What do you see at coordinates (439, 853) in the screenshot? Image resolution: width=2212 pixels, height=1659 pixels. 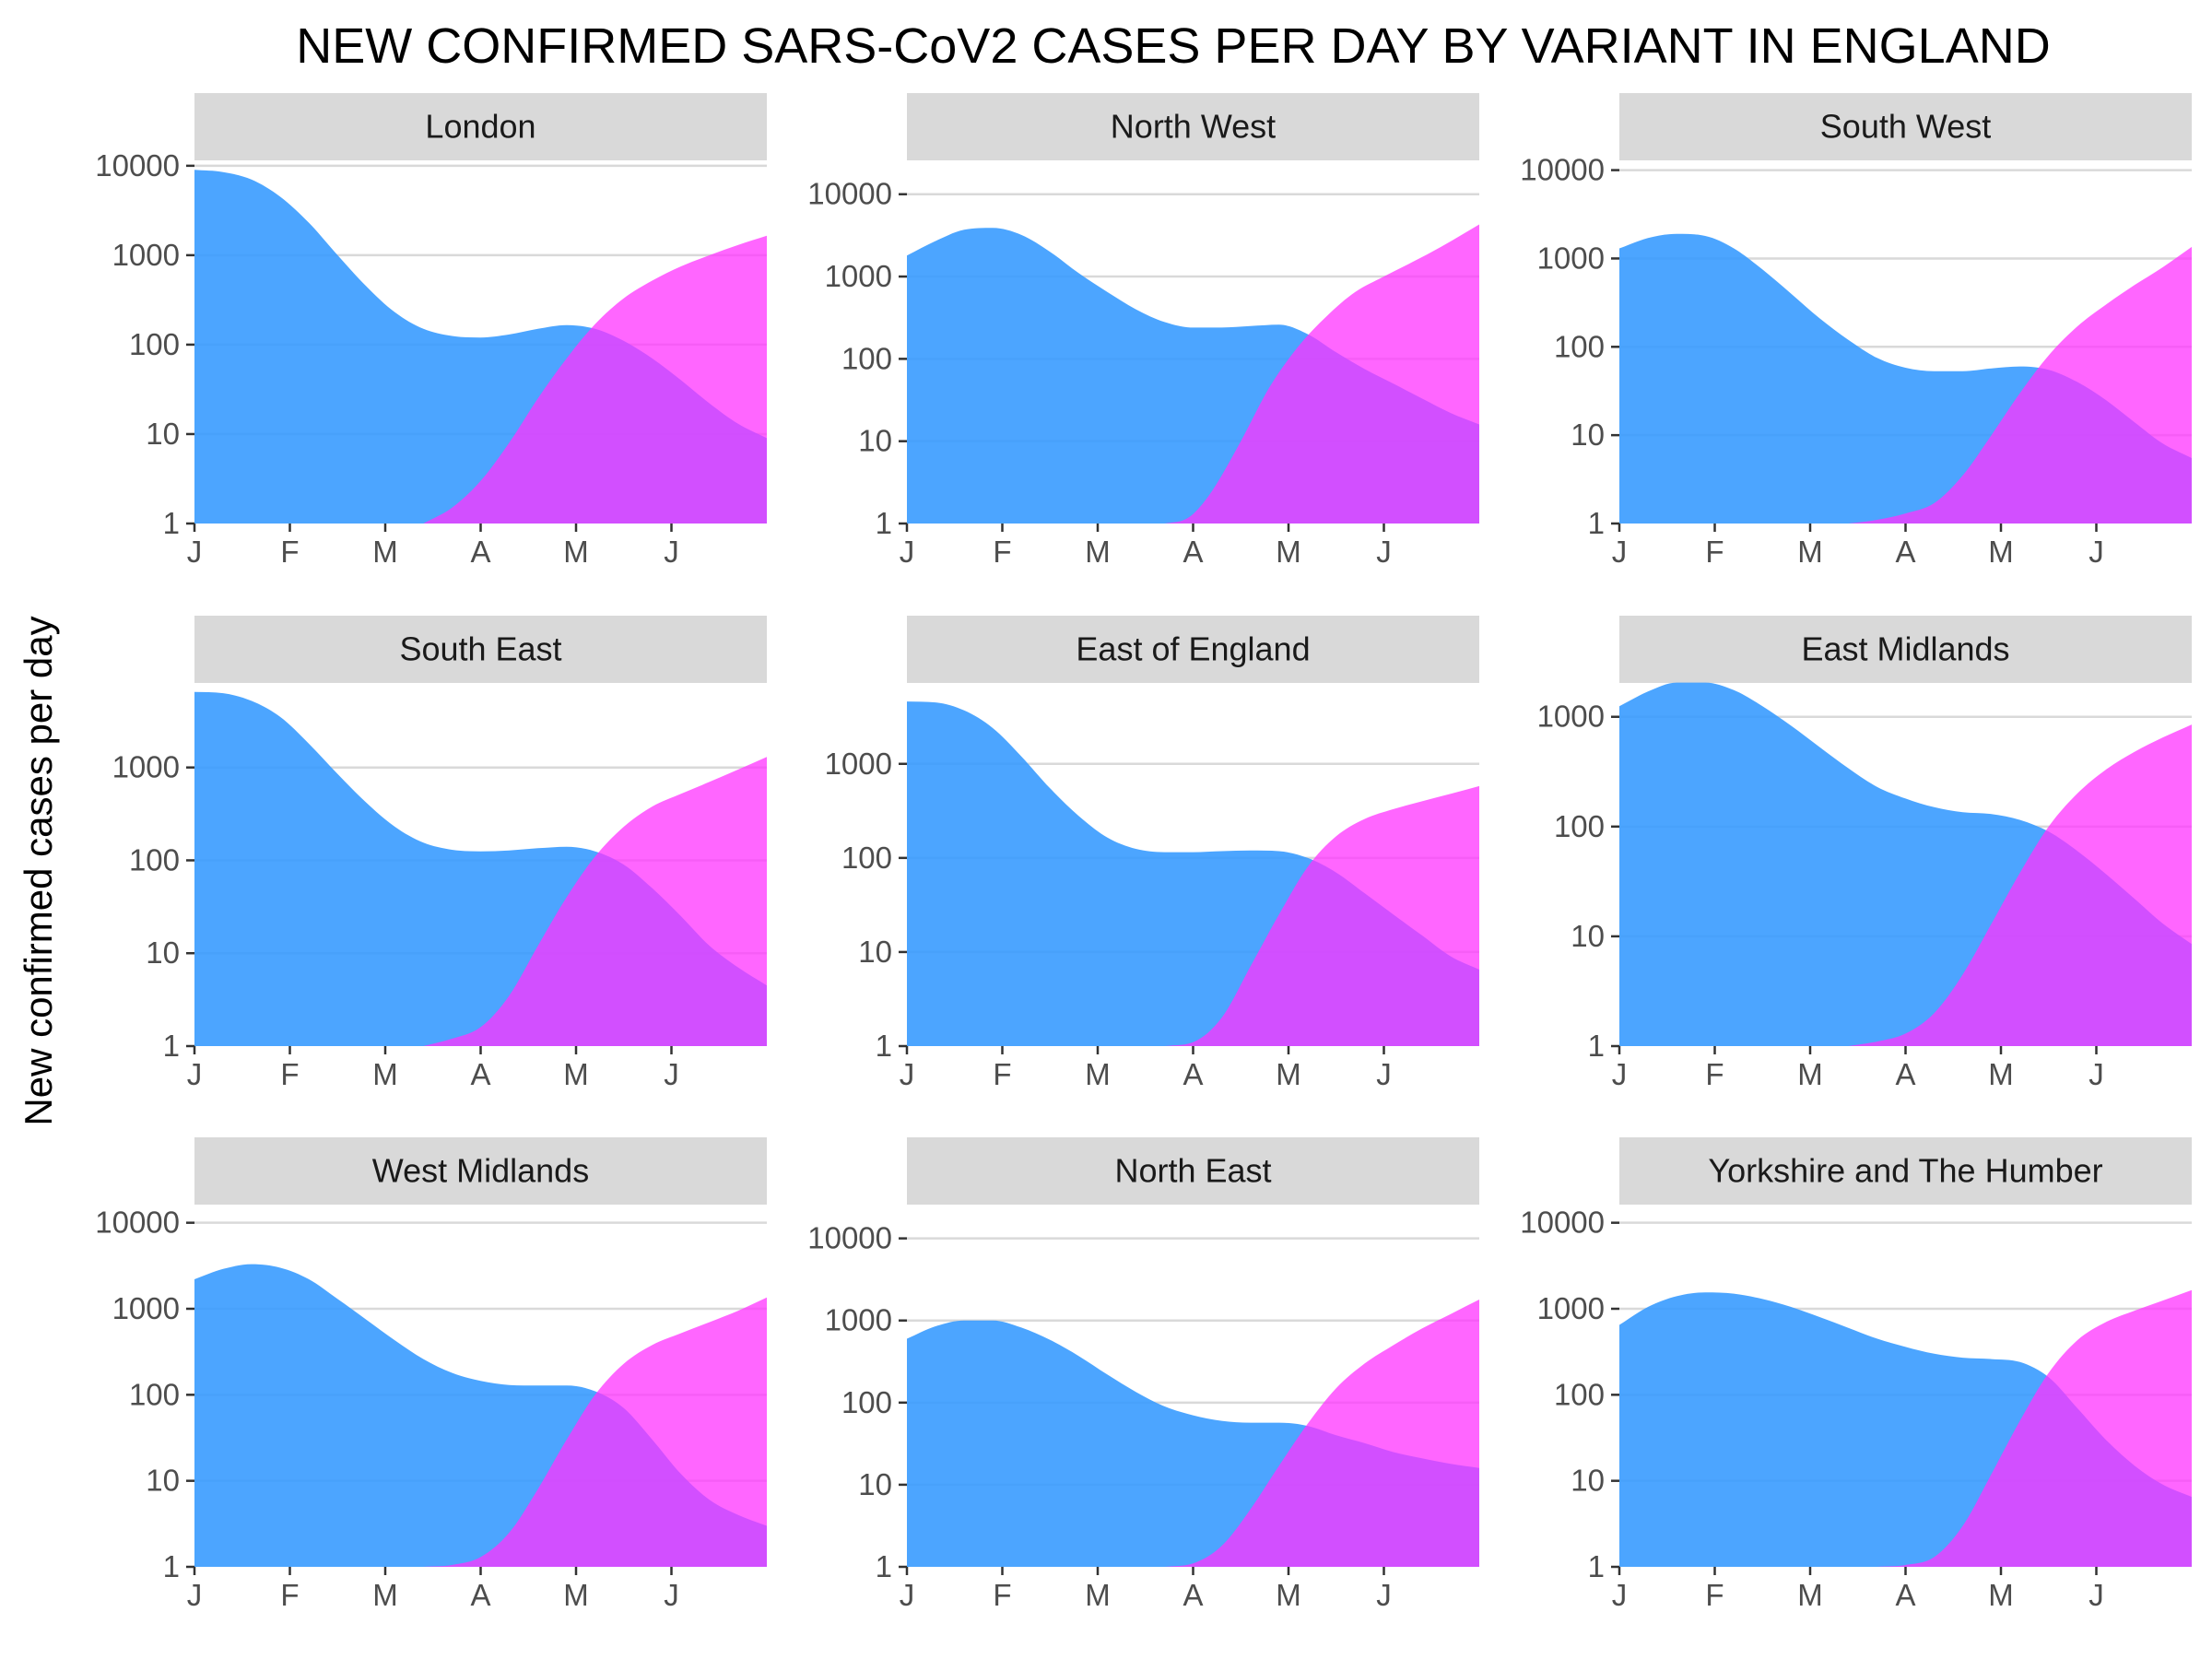 I see `facet-panel: South East 1 10 100 1000 J F M A M J` at bounding box center [439, 853].